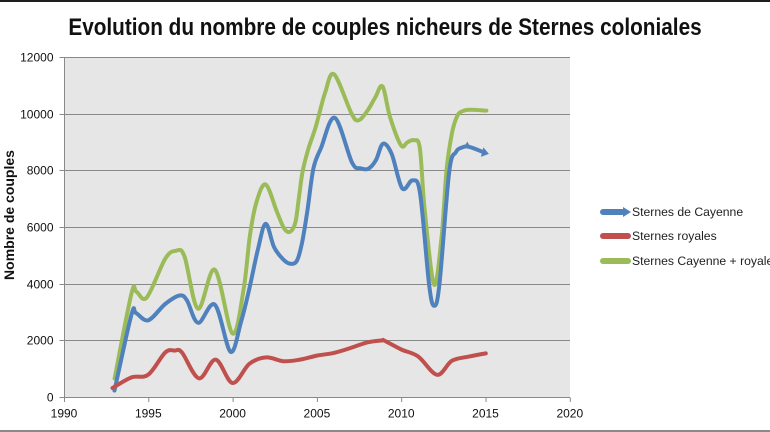  What do you see at coordinates (37, 58) in the screenshot?
I see `svg-text: 12000` at bounding box center [37, 58].